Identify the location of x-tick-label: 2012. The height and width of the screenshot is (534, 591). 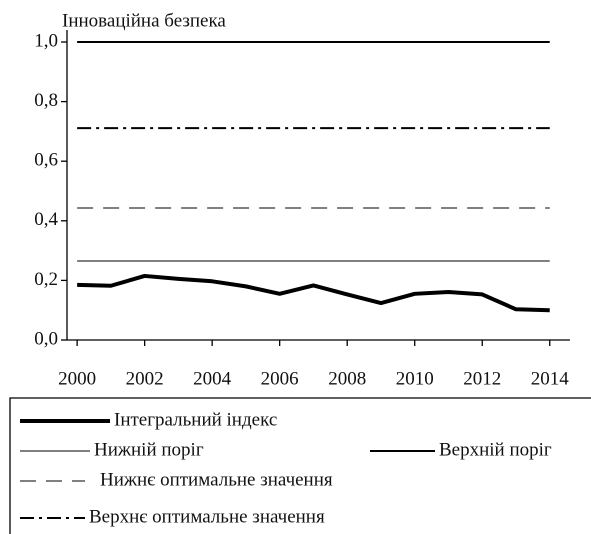
(482, 378).